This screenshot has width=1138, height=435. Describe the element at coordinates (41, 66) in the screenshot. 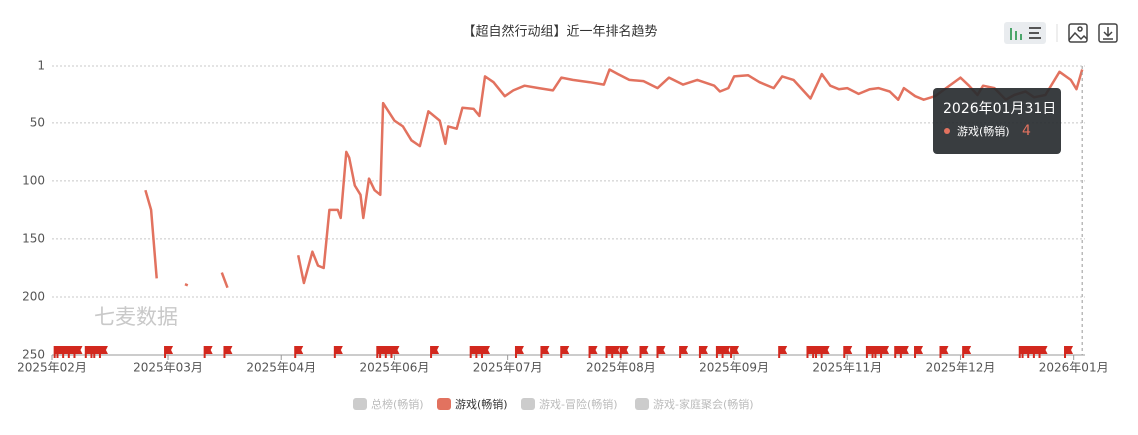

I see `y-tick-label: 1` at that location.